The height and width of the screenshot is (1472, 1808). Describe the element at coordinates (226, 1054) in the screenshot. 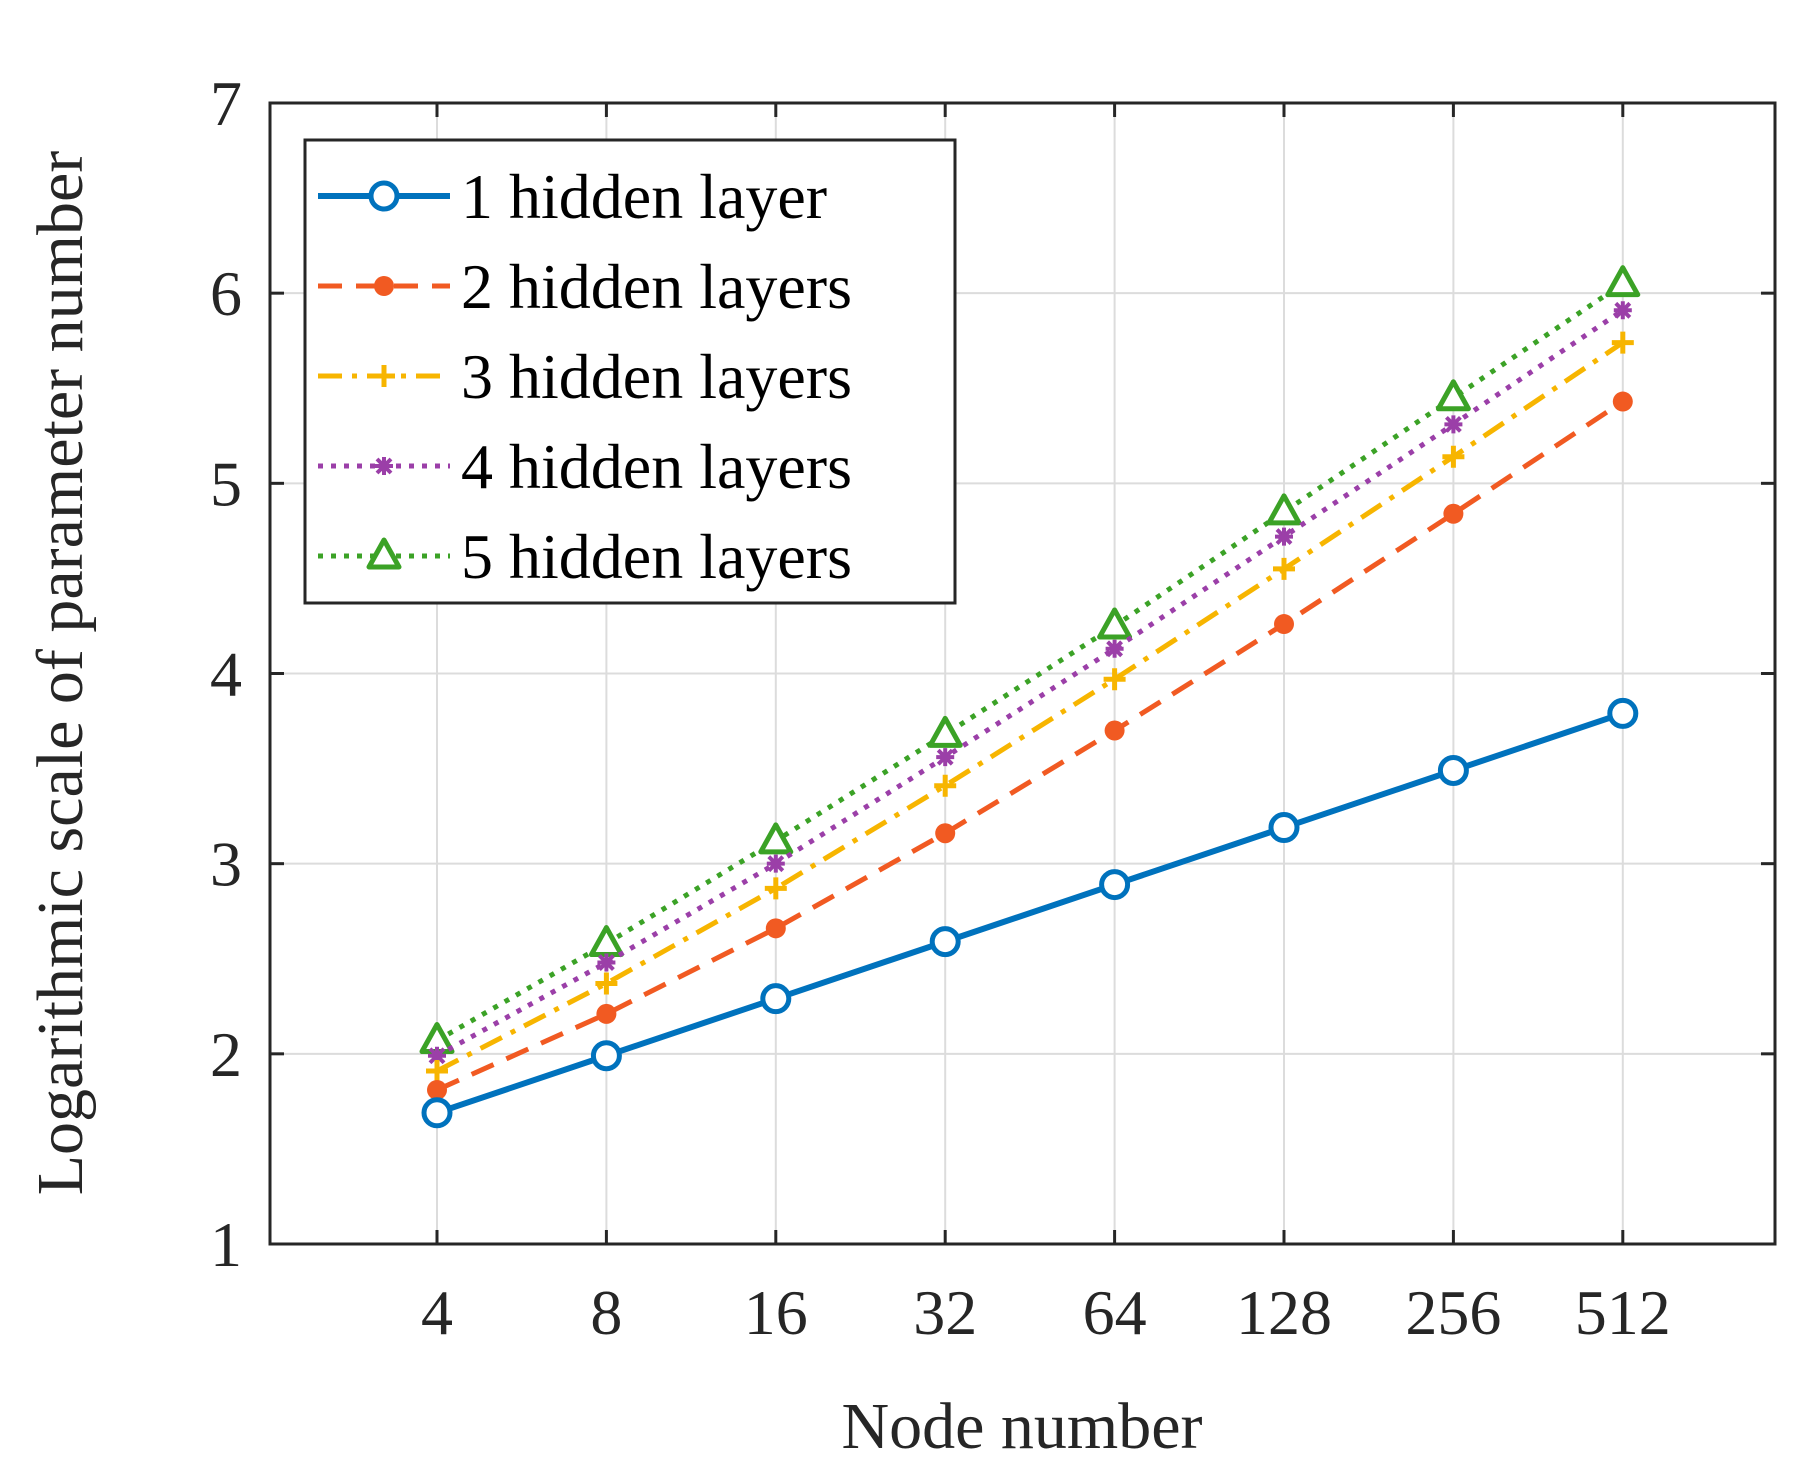

I see `y-tick-label: 2` at that location.